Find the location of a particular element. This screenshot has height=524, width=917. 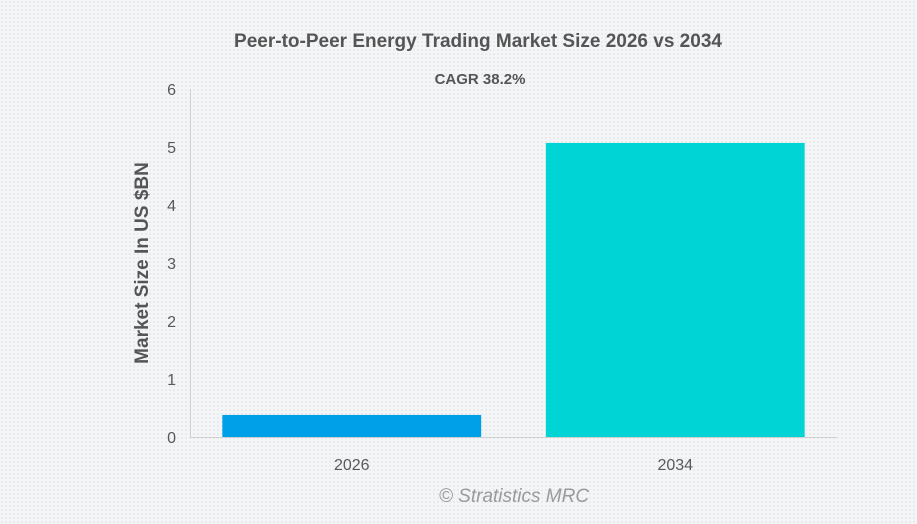

bar-2026 is located at coordinates (352, 425).